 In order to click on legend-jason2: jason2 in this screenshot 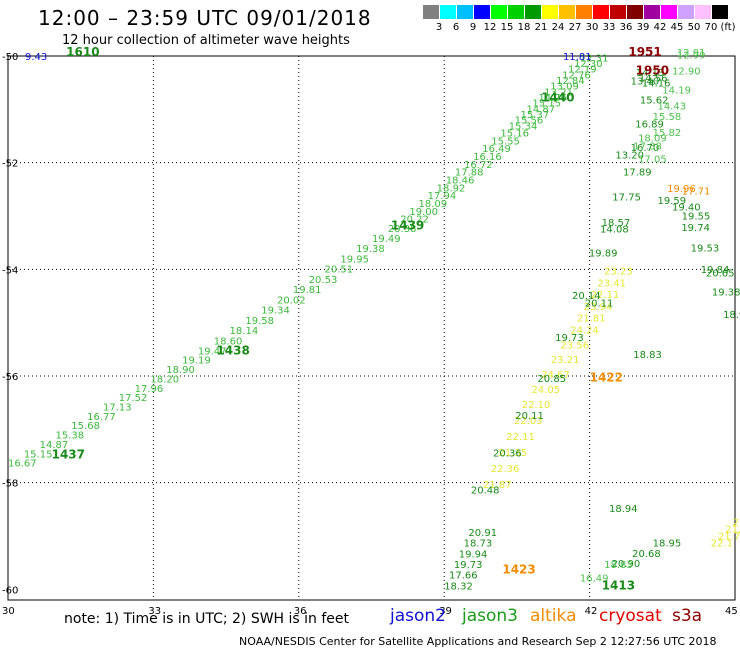, I will do `click(418, 616)`.